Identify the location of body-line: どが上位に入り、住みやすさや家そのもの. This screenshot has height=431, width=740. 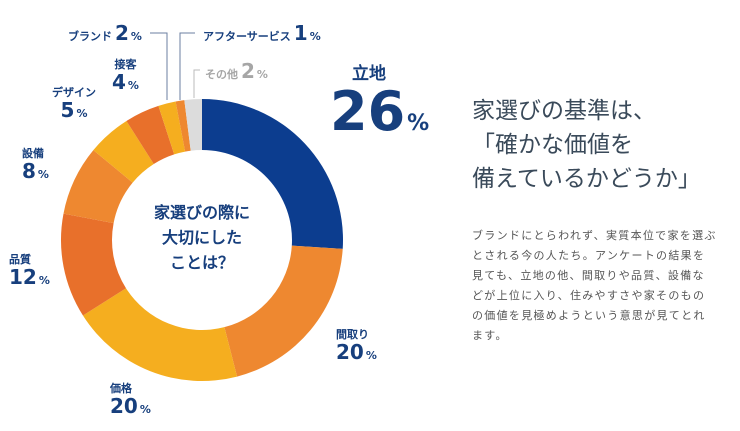
(589, 295).